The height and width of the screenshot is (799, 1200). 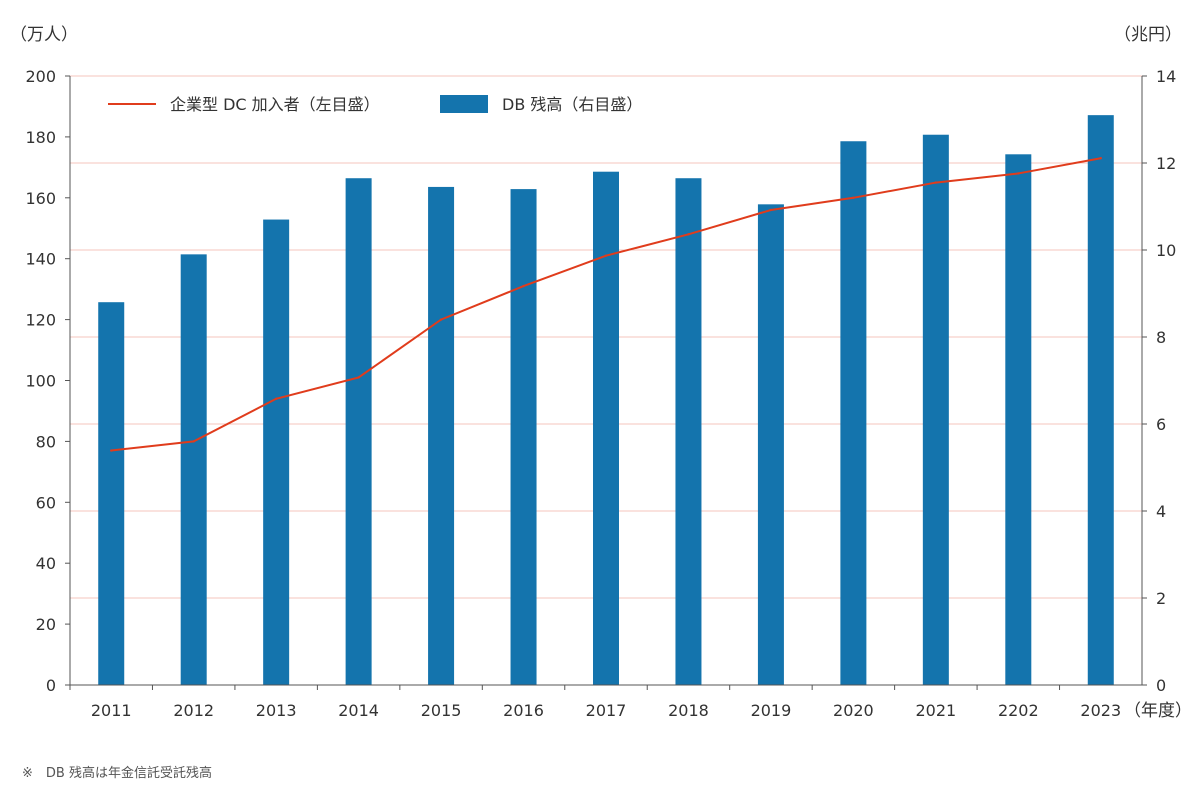 I want to click on left-tick-label: 180, so click(x=40, y=137).